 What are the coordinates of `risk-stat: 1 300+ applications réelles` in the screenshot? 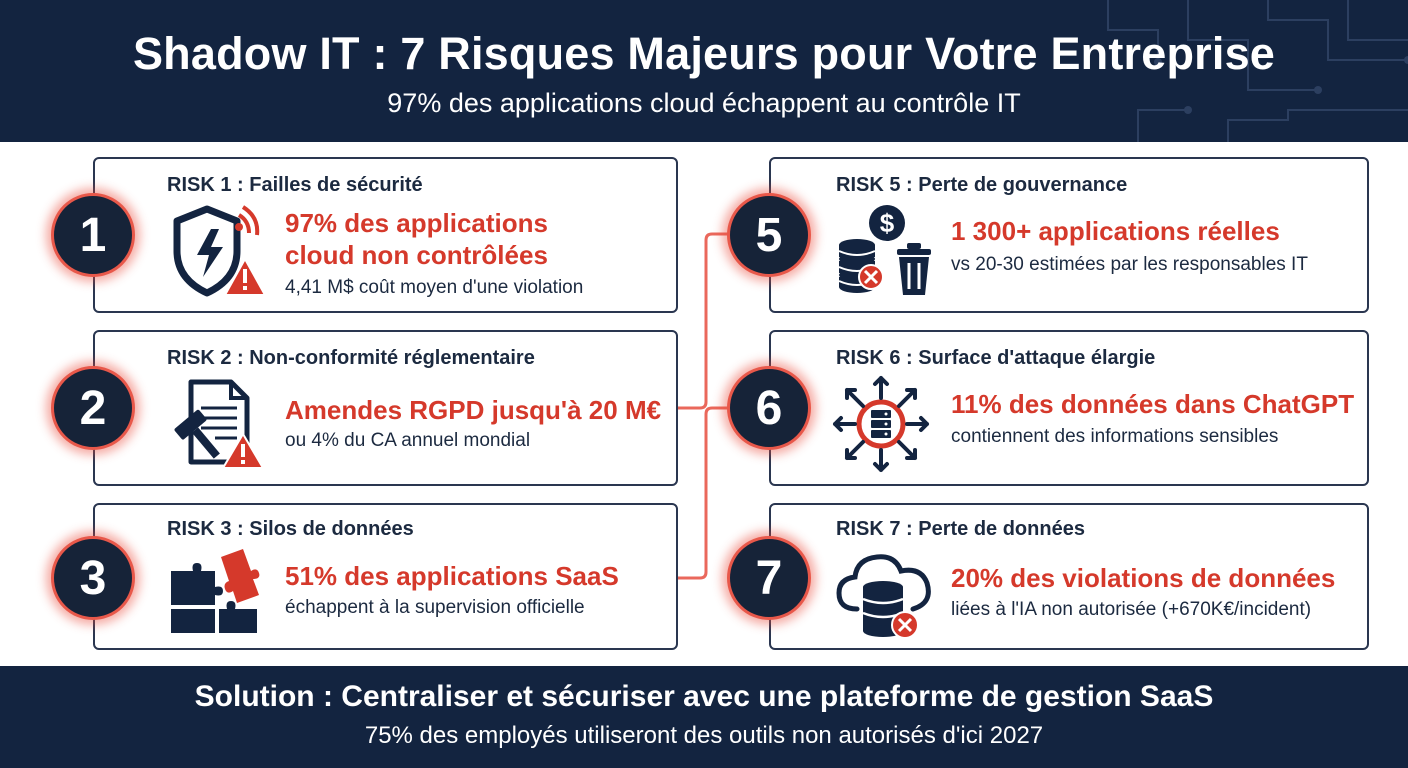 It's located at (1115, 231).